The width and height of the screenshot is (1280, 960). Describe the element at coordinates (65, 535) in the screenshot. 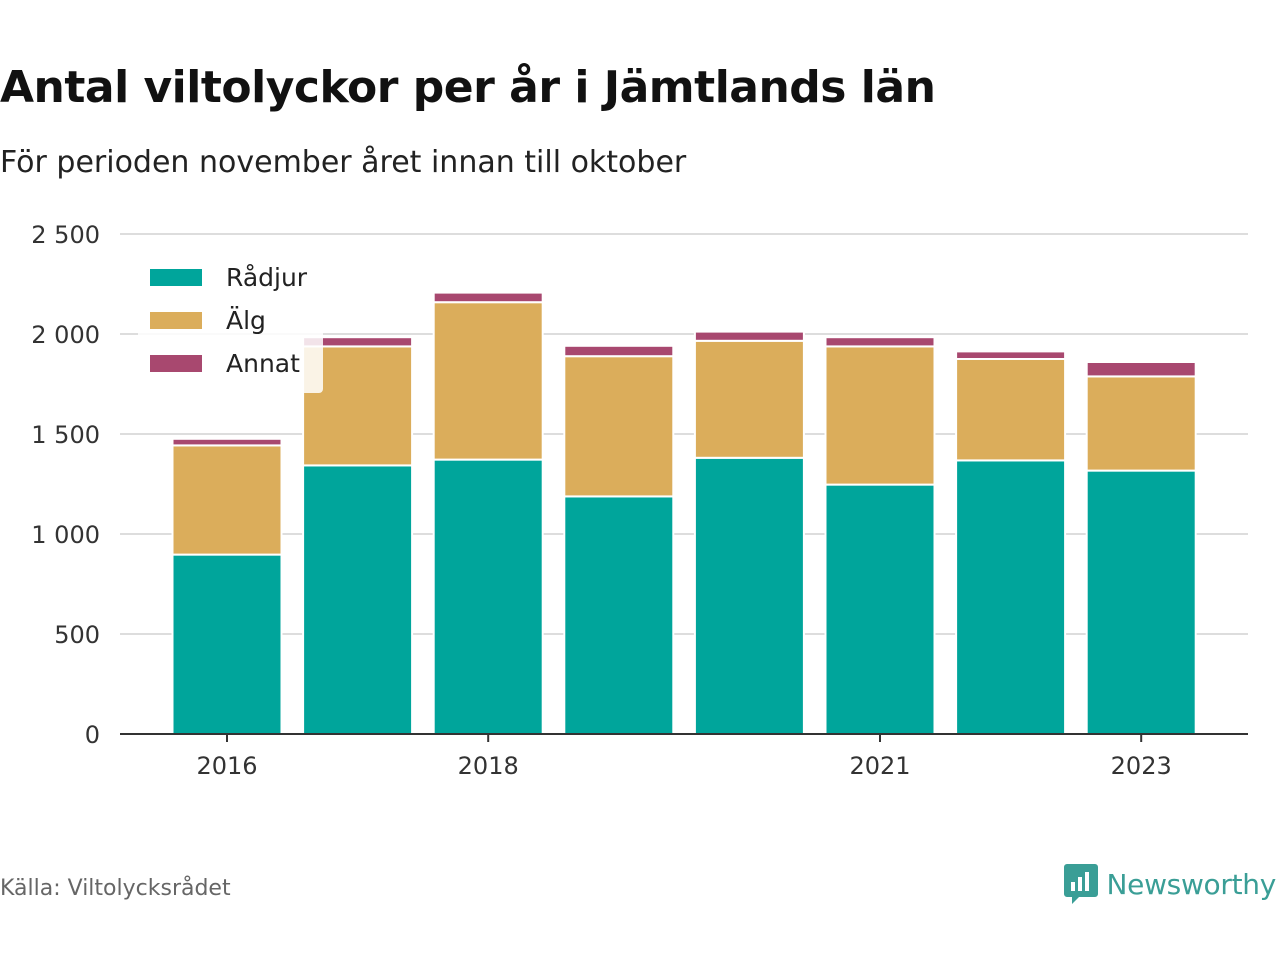

I see `y-tick-label: 1 000` at that location.